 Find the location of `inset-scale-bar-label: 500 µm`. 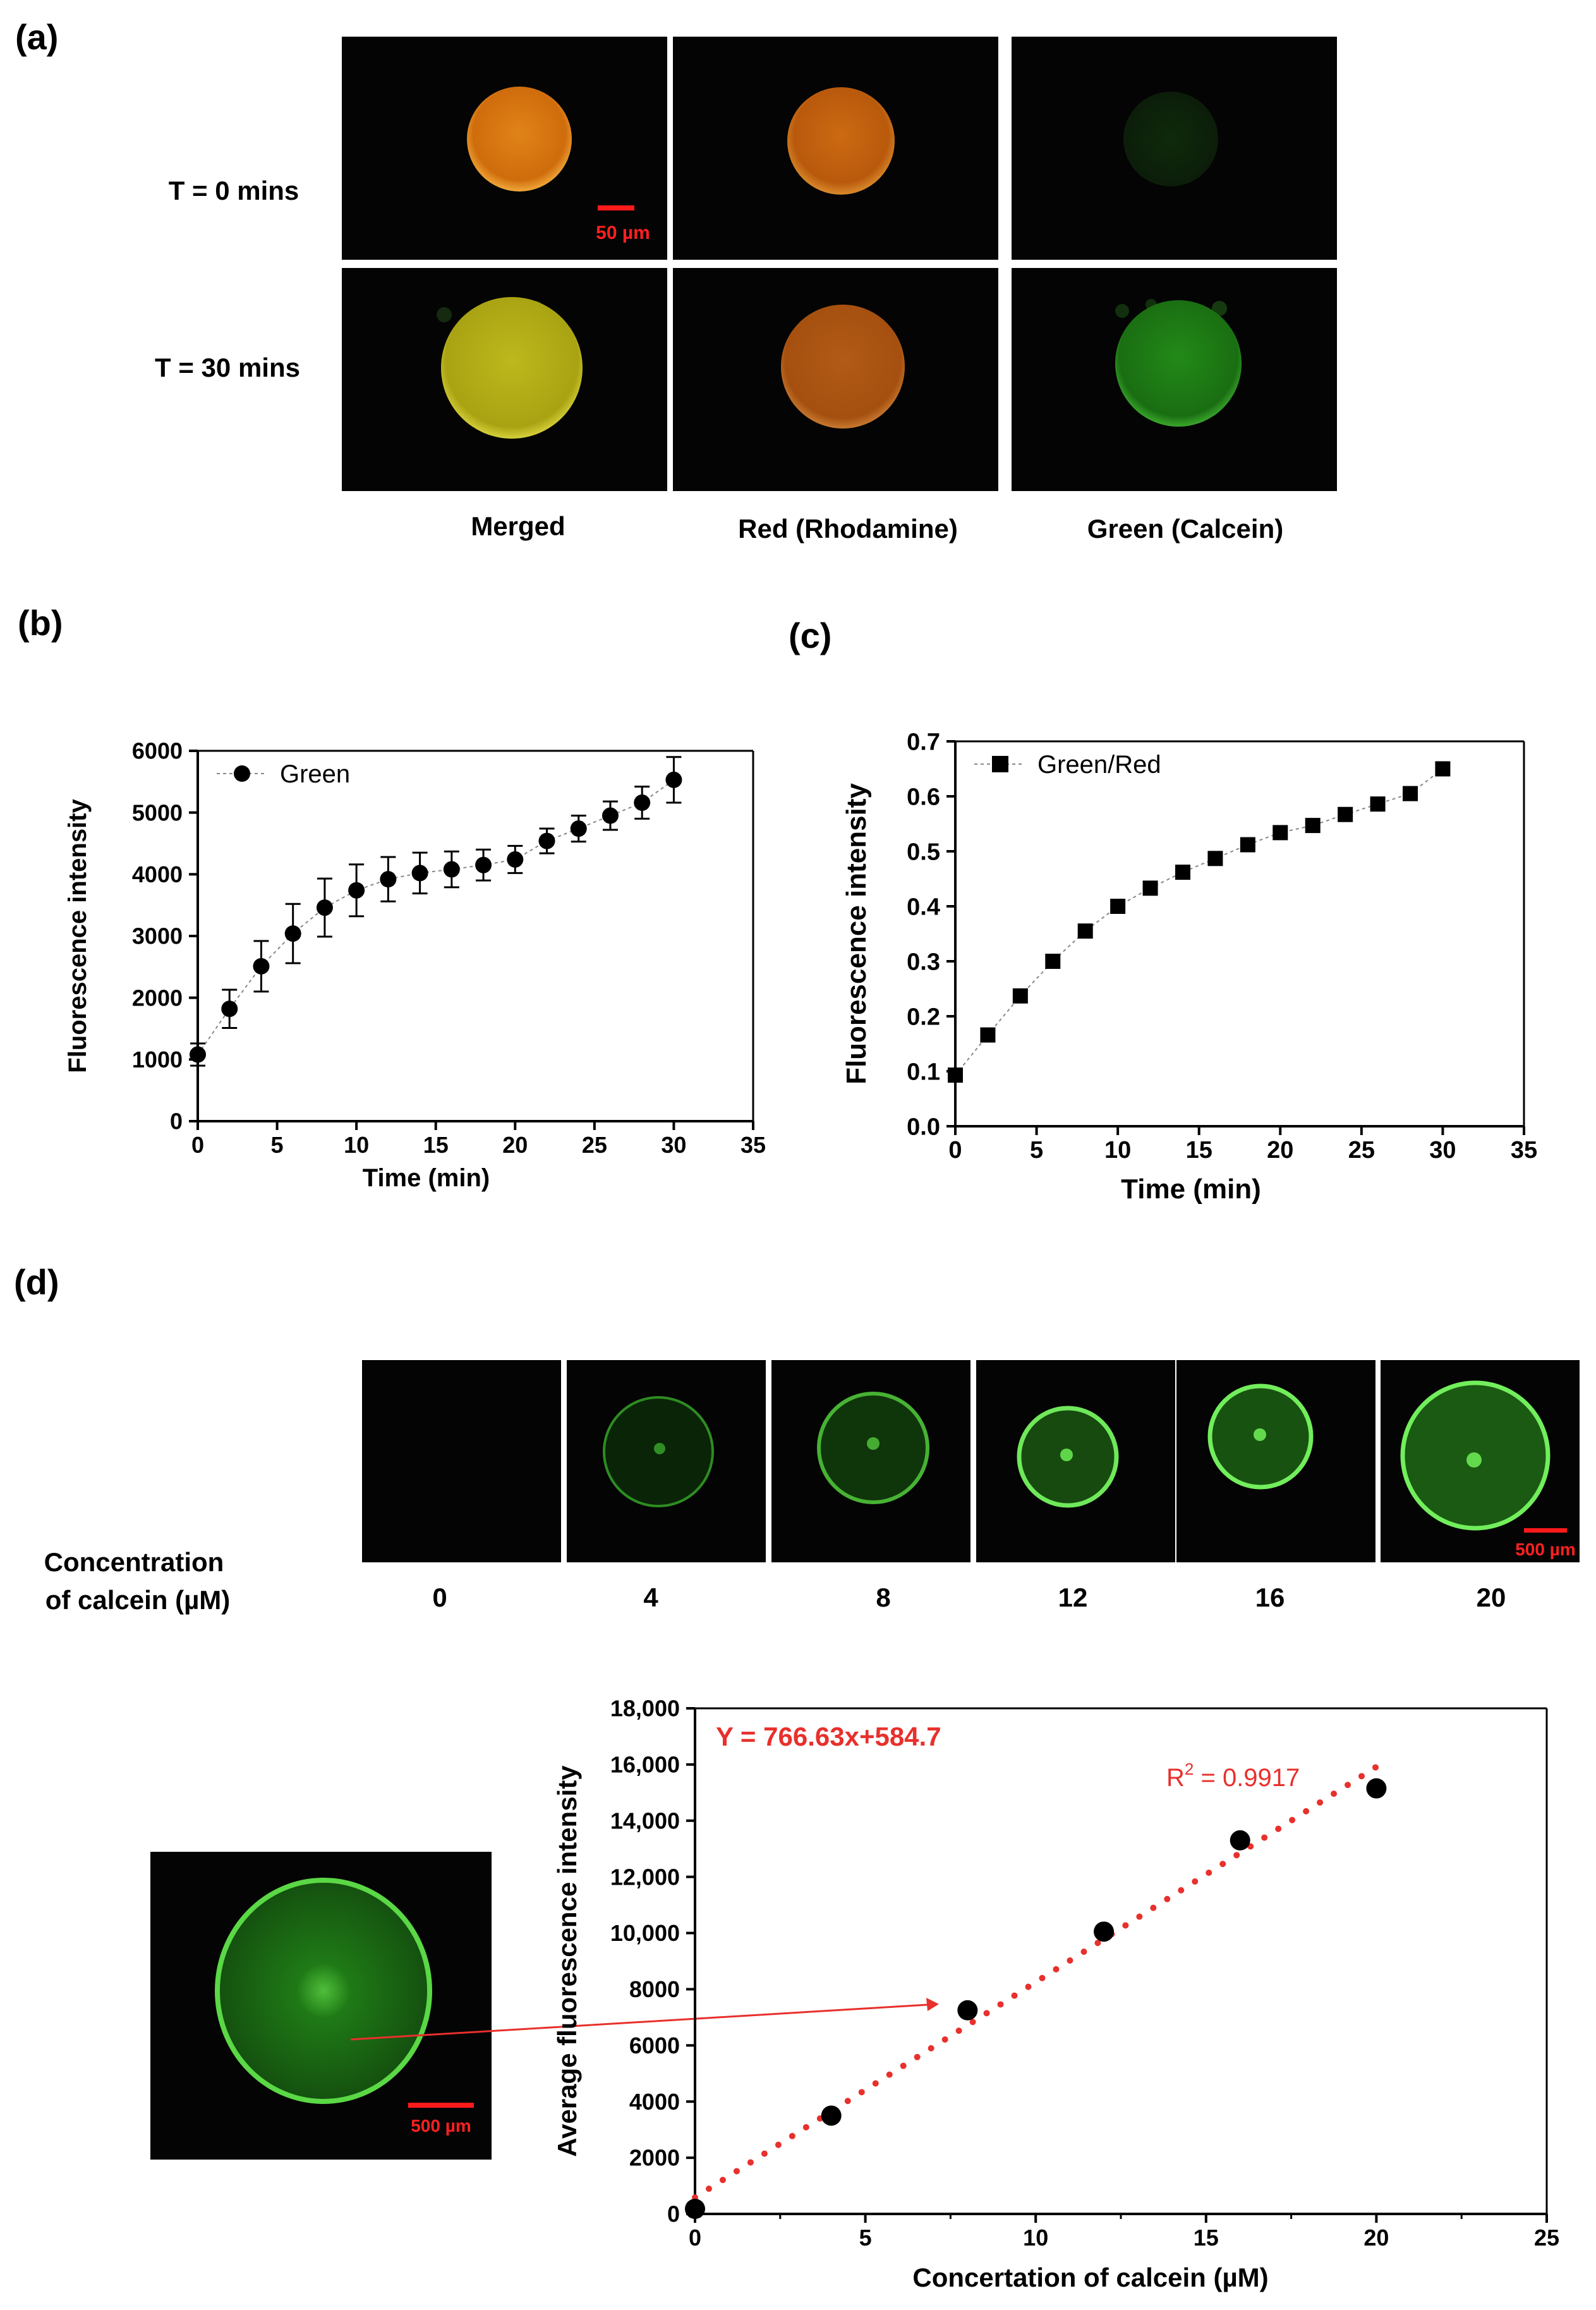

inset-scale-bar-label: 500 µm is located at coordinates (441, 2126).